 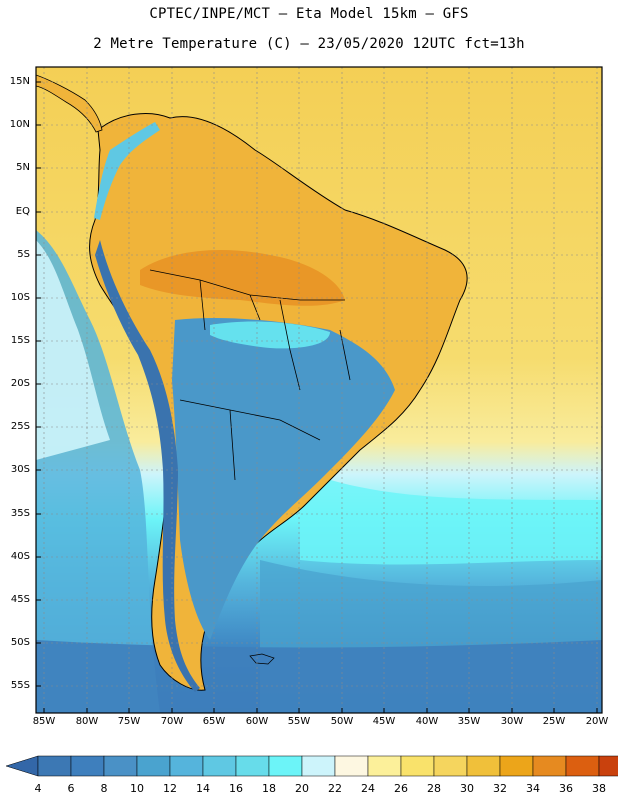 What do you see at coordinates (299, 721) in the screenshot?
I see `lon-label: 55W` at bounding box center [299, 721].